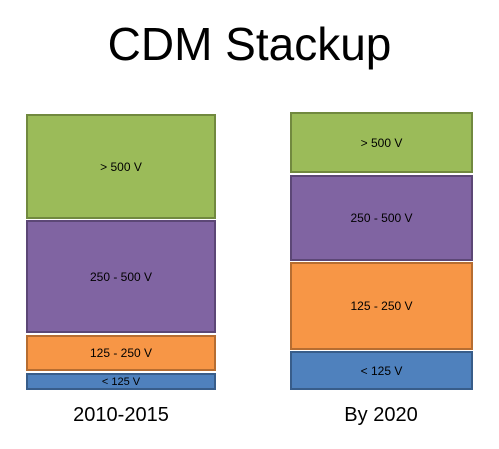 The height and width of the screenshot is (449, 499). What do you see at coordinates (249, 44) in the screenshot?
I see `title: CDM Stackup` at bounding box center [249, 44].